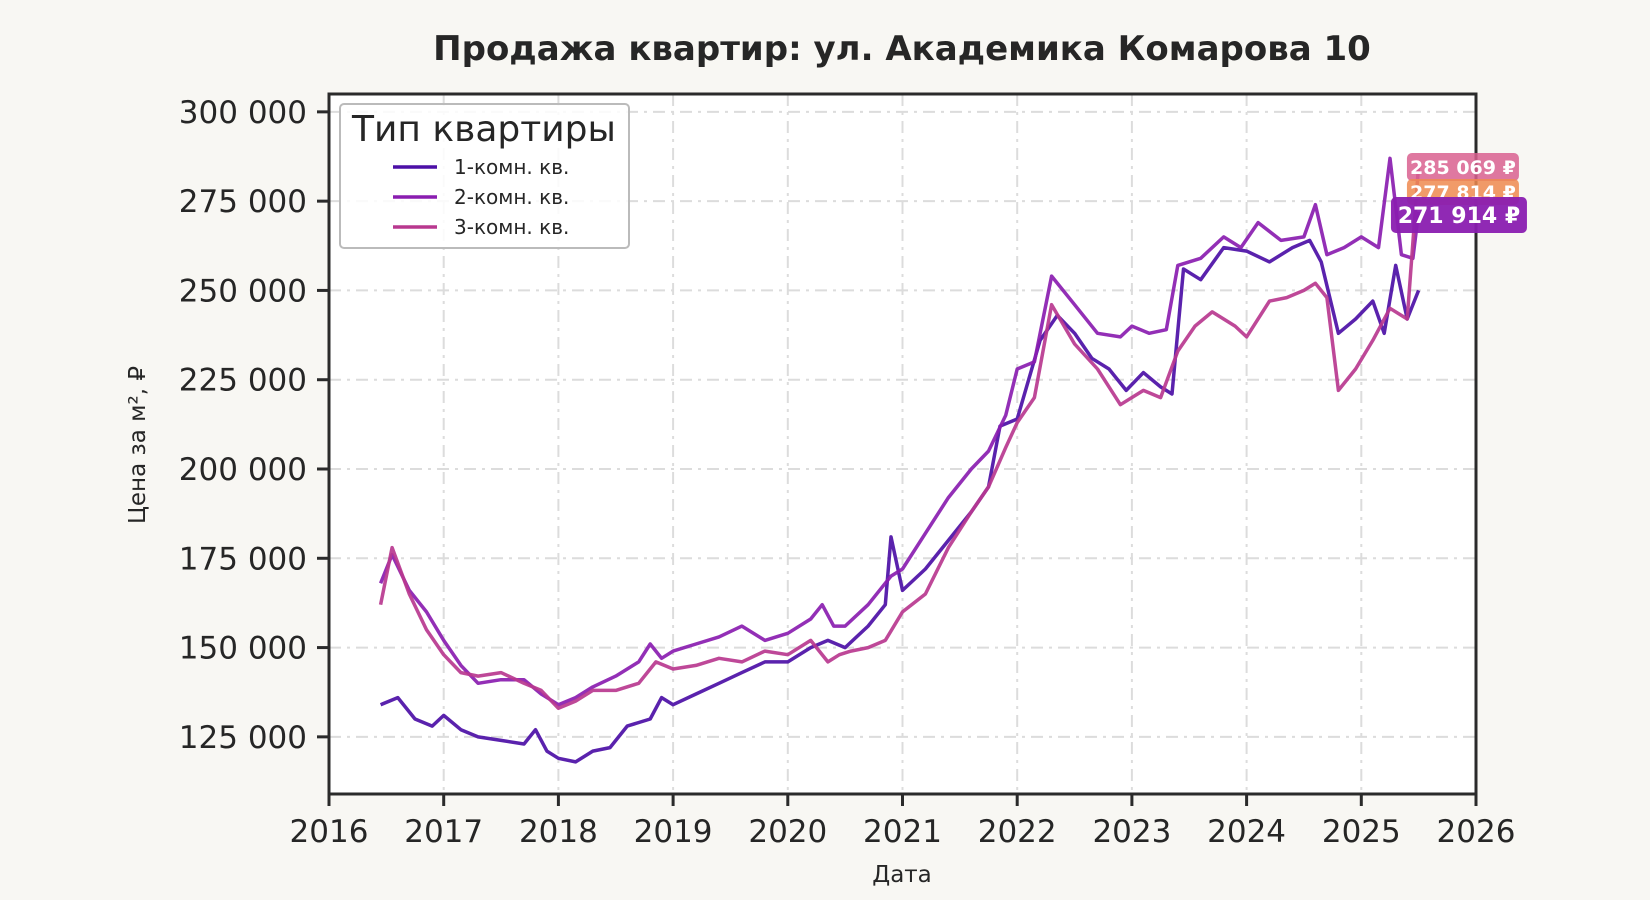 Image resolution: width=1650 pixels, height=900 pixels. I want to click on x-tick-label: 2025, so click(1361, 832).